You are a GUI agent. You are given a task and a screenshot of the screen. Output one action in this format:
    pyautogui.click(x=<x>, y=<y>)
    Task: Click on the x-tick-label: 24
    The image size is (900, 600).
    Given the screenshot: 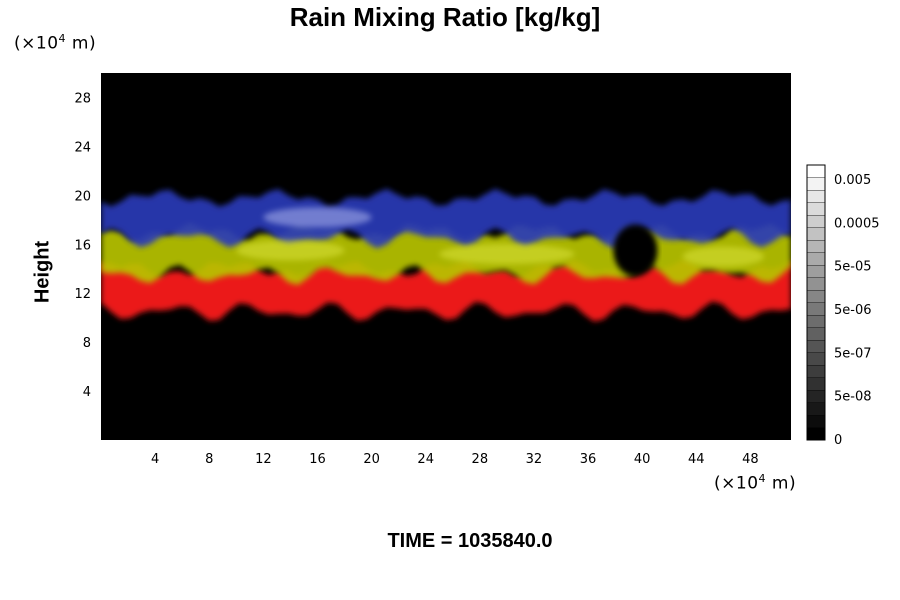 What is the action you would take?
    pyautogui.click(x=425, y=459)
    